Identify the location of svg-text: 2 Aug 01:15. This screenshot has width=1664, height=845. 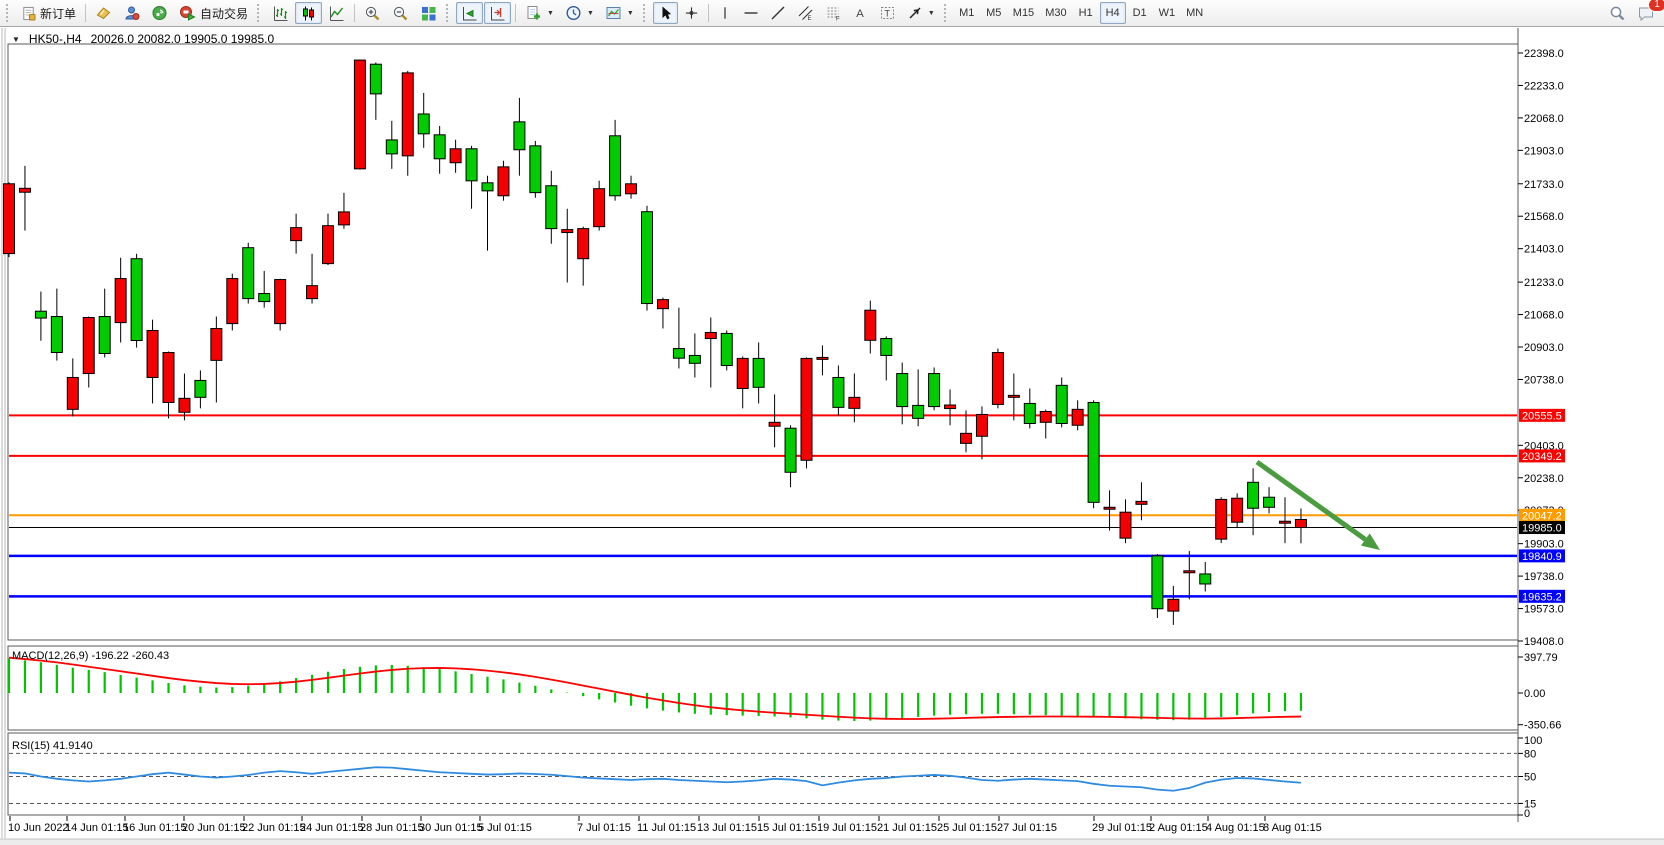
(1178, 828).